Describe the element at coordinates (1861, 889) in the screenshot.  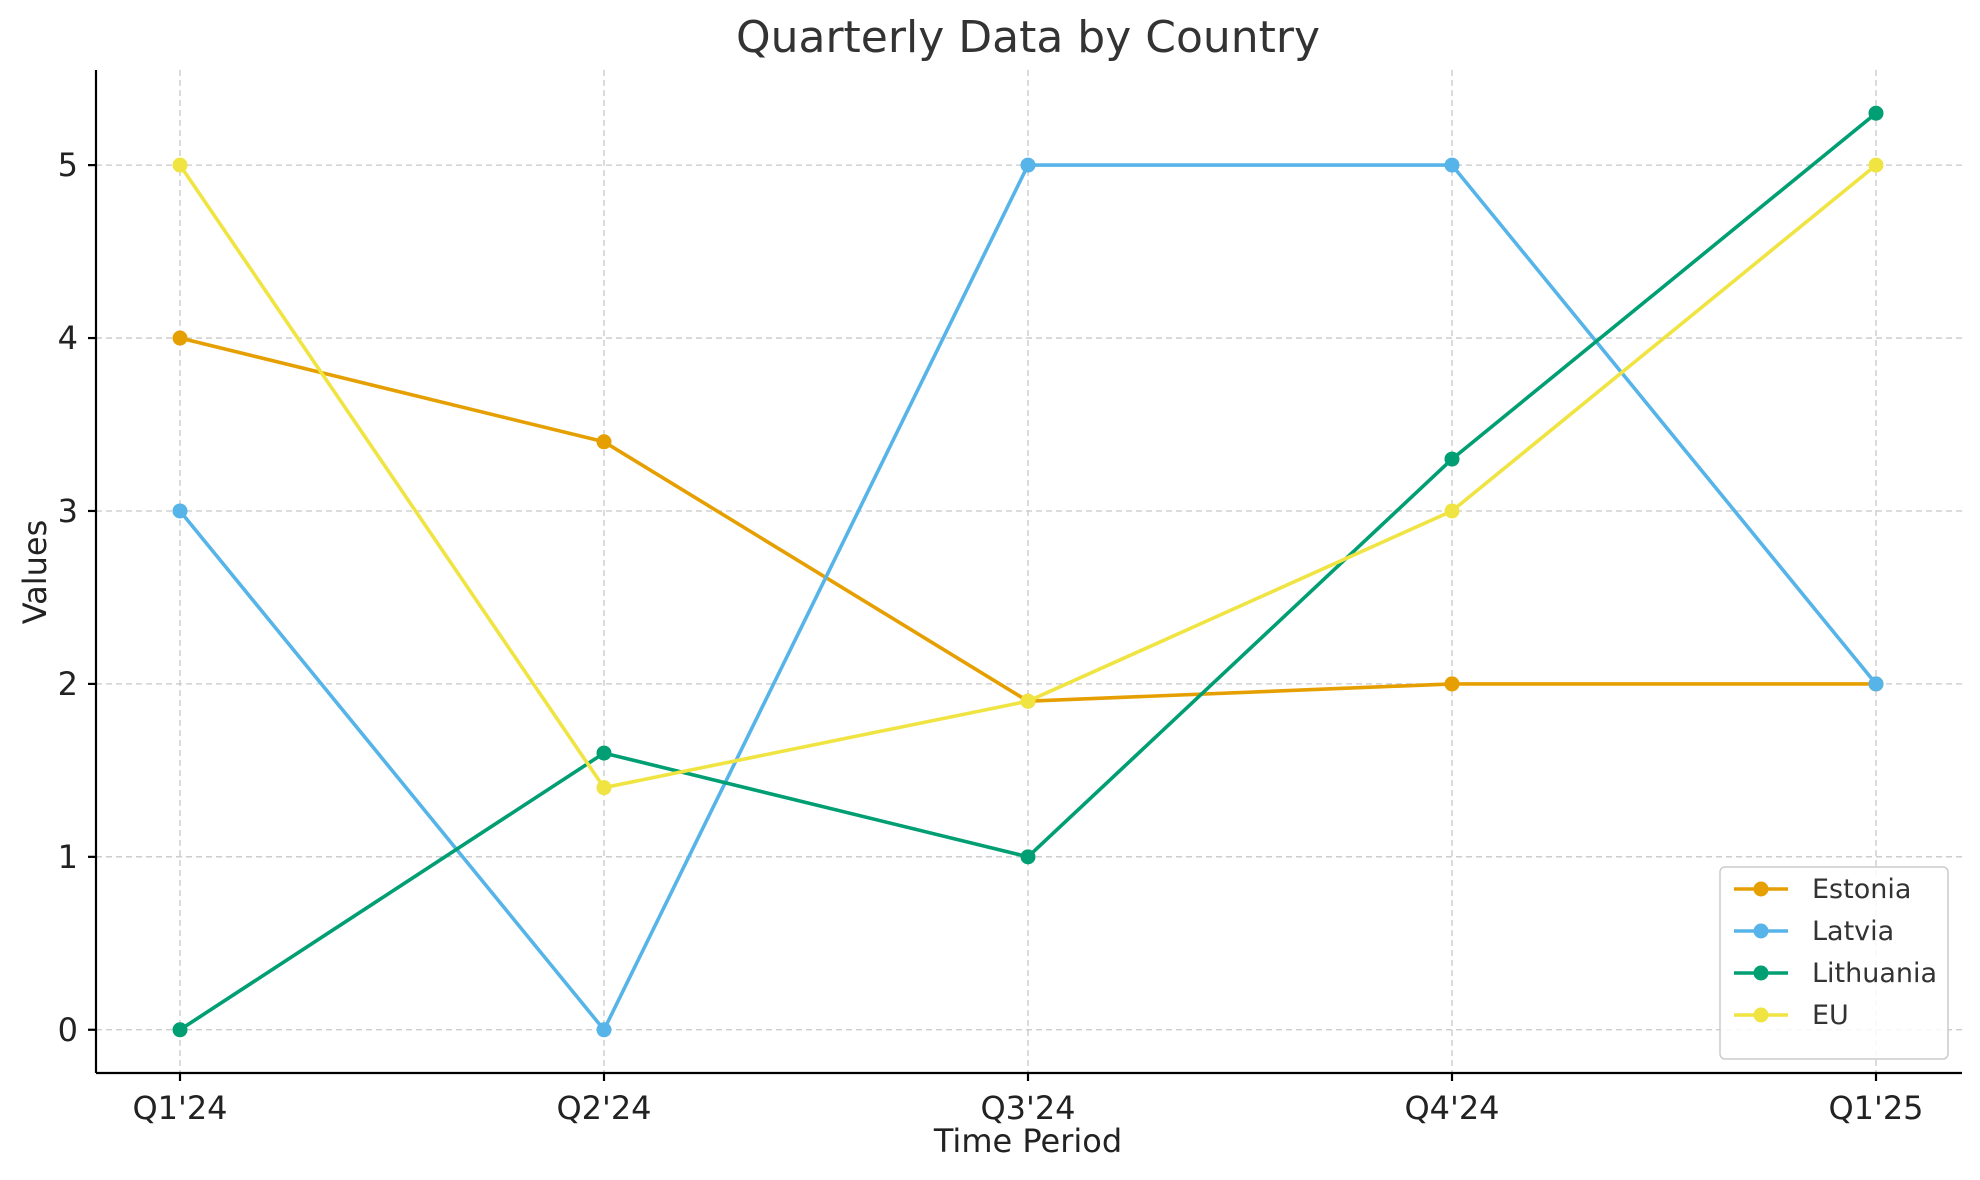
I see `legend-label: Estonia` at that location.